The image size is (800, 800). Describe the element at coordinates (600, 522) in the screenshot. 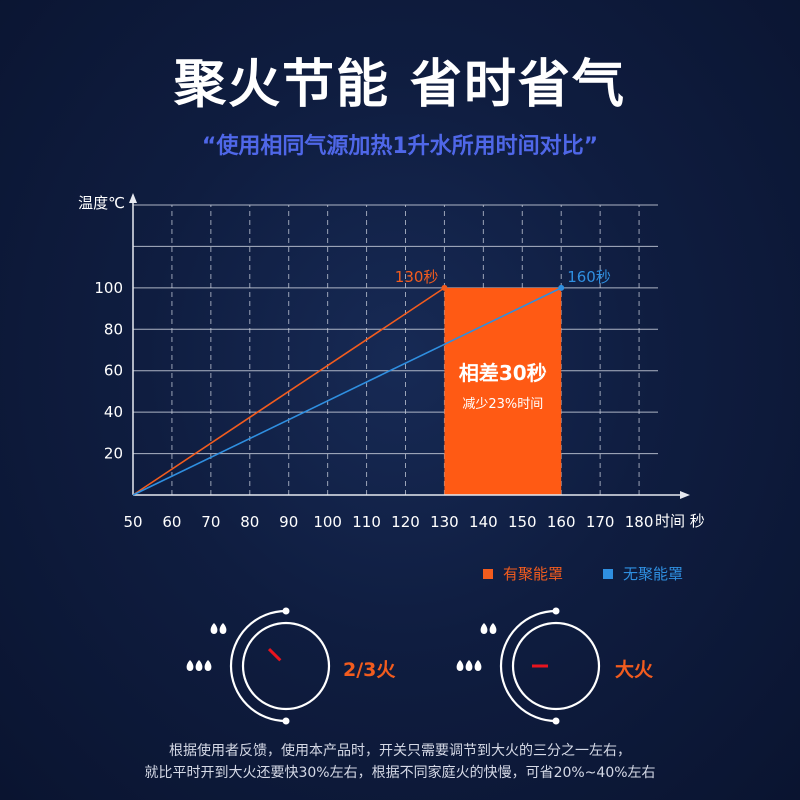

I see `x-tick-label: 170` at that location.